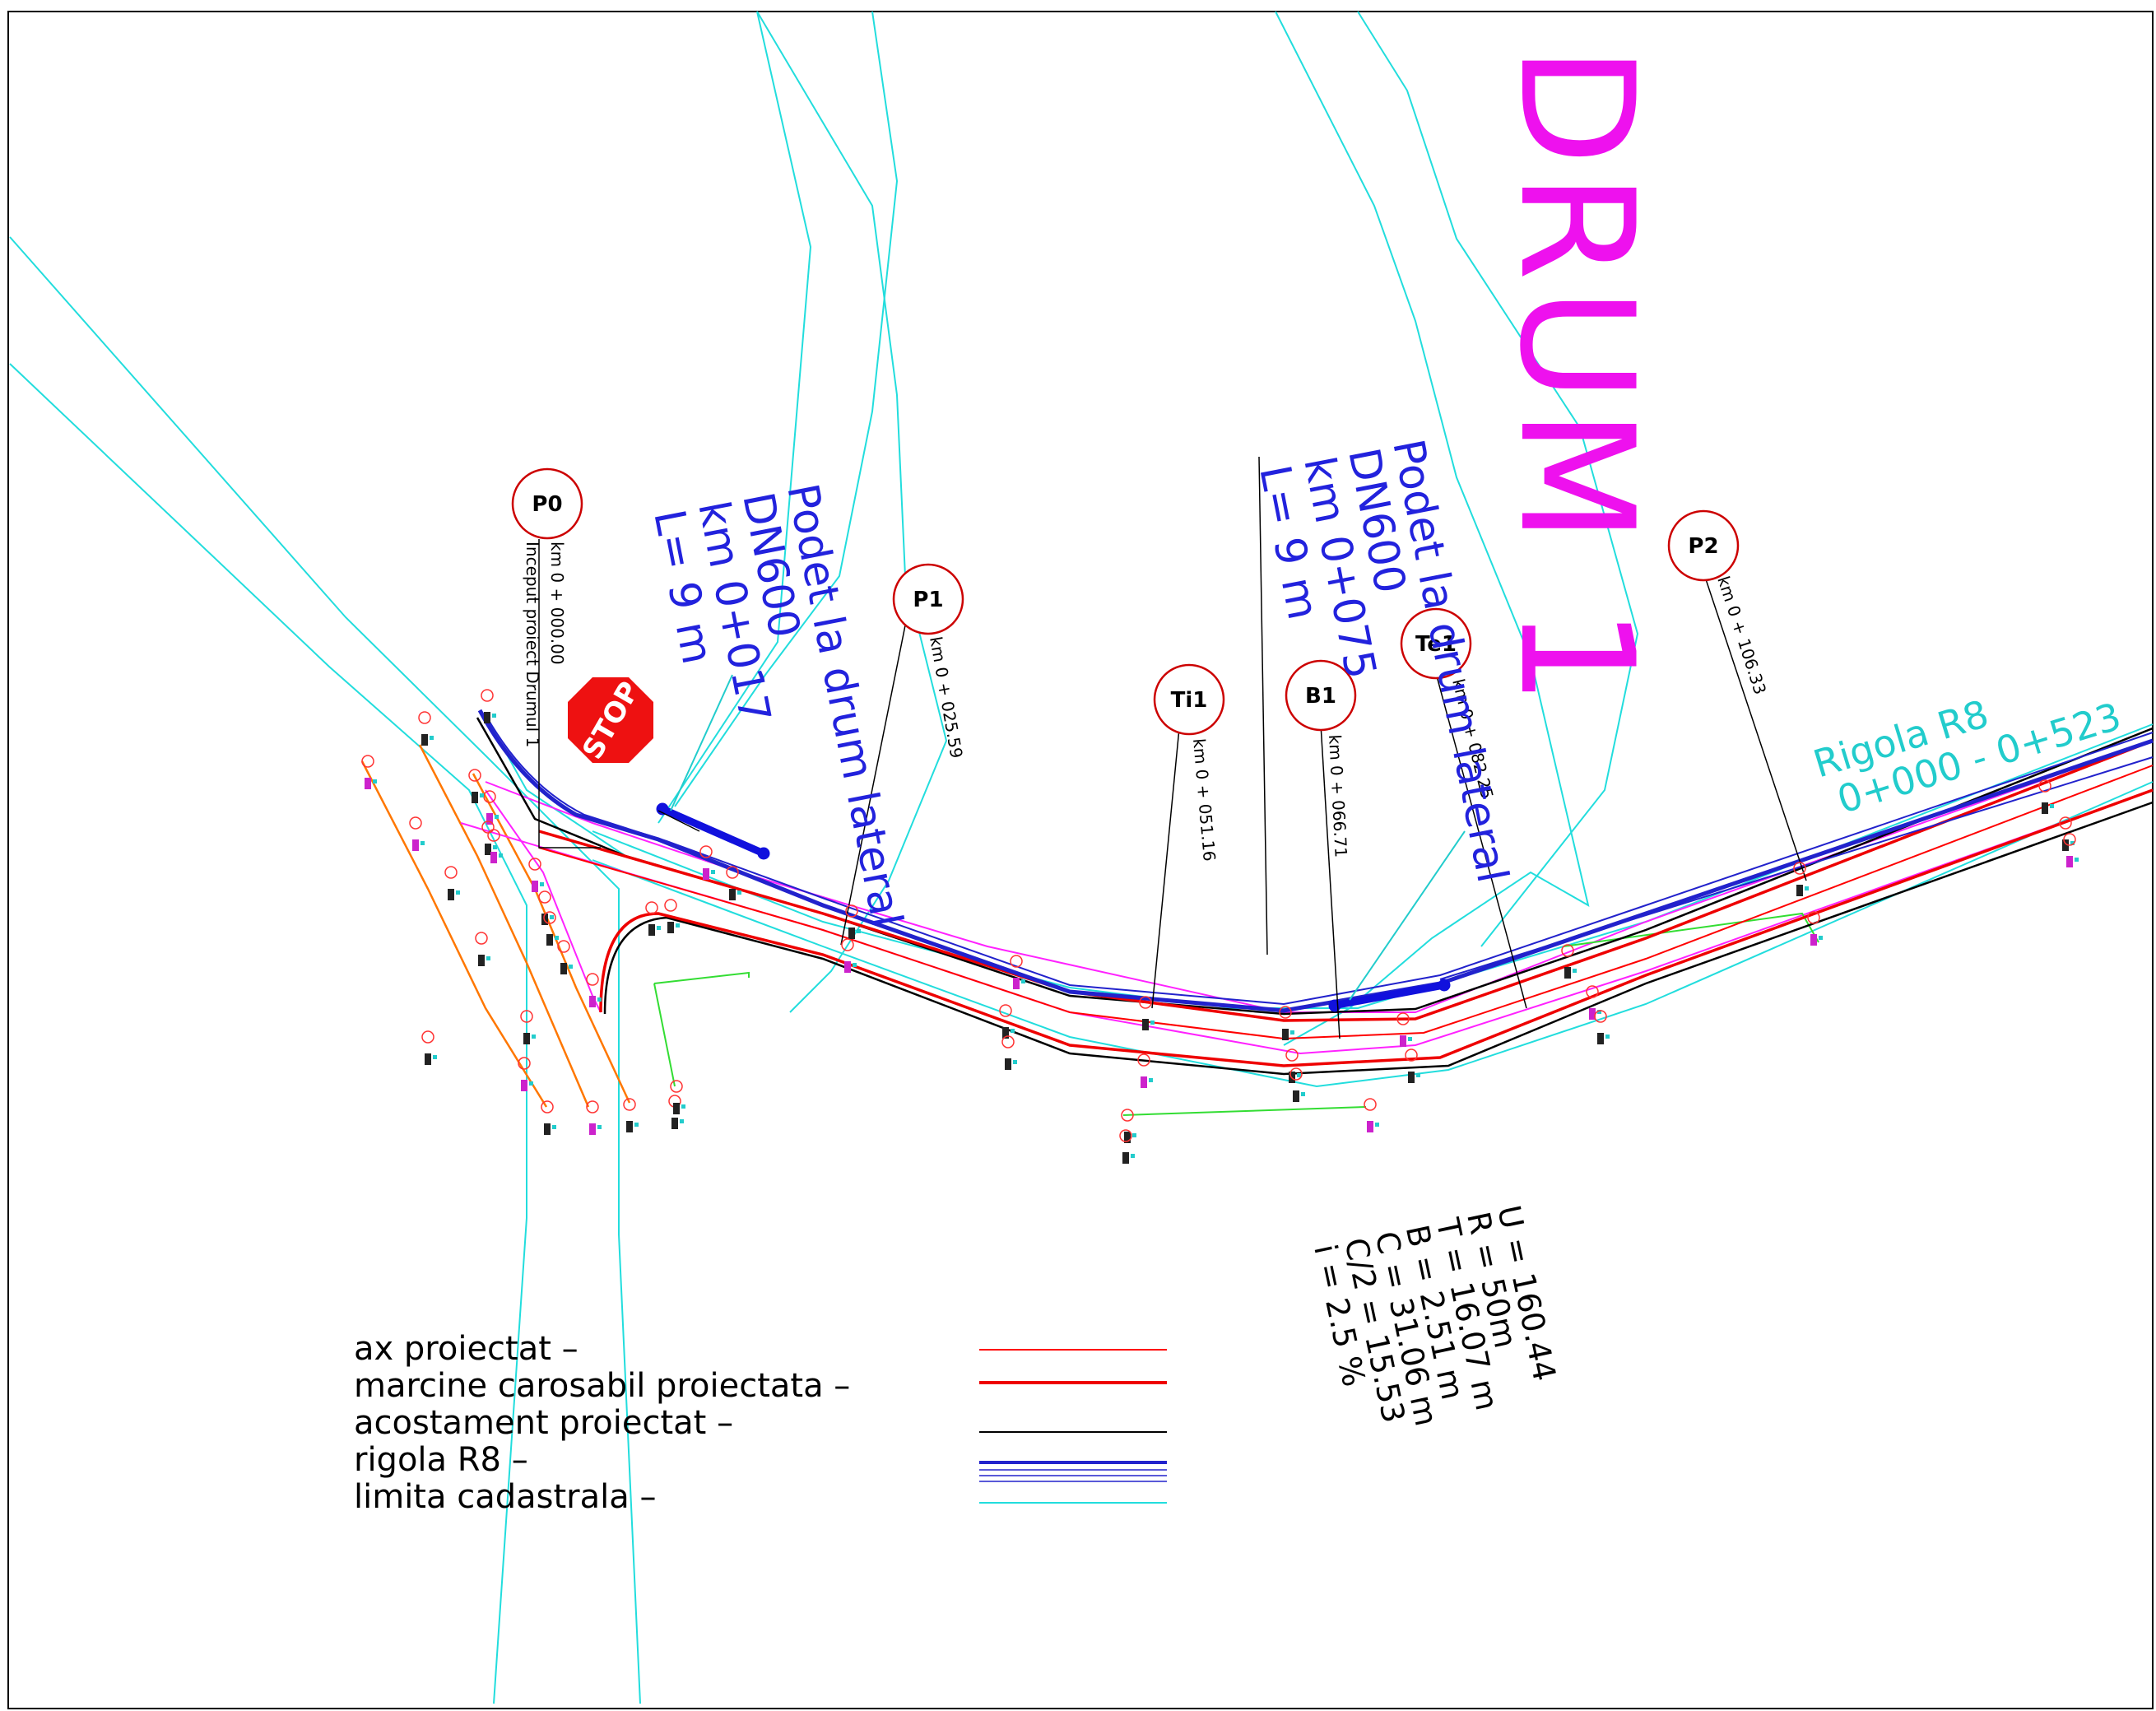 This screenshot has width=2156, height=1711. What do you see at coordinates (1073, 1471) in the screenshot?
I see `legend-swatch-rigola` at bounding box center [1073, 1471].